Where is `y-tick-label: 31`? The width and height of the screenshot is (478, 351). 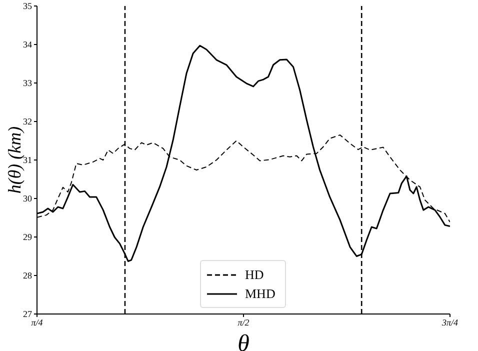
y-tick-label: 31 is located at coordinates (27, 160).